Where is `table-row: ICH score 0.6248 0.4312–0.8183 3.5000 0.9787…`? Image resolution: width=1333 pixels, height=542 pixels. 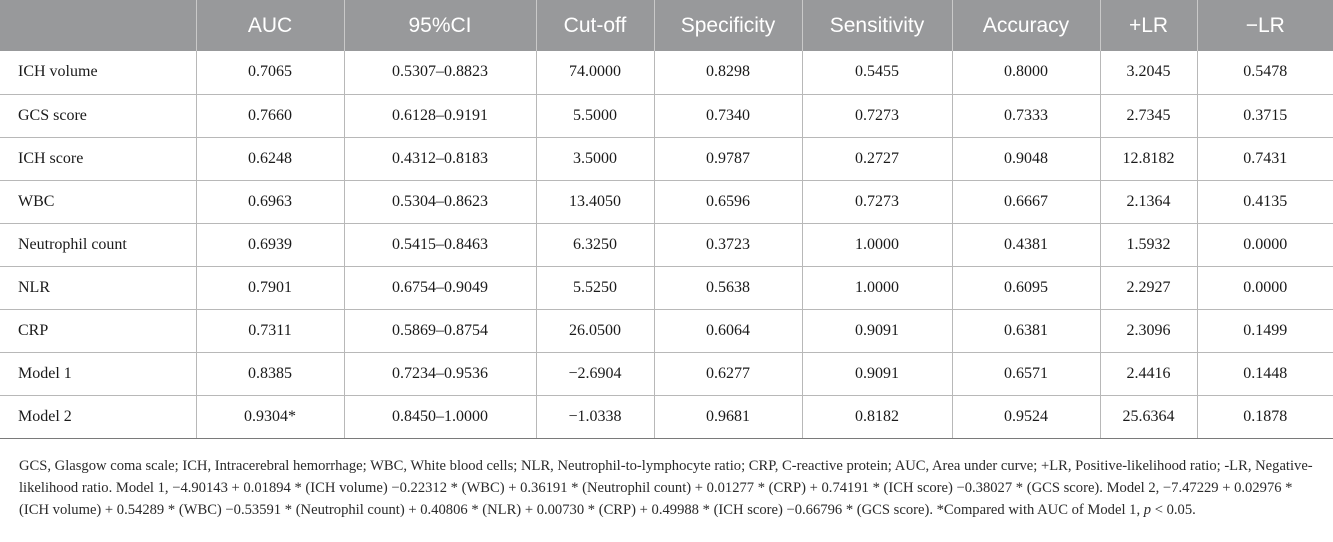 table-row: ICH score 0.6248 0.4312–0.8183 3.5000 0.9787… is located at coordinates (666, 159).